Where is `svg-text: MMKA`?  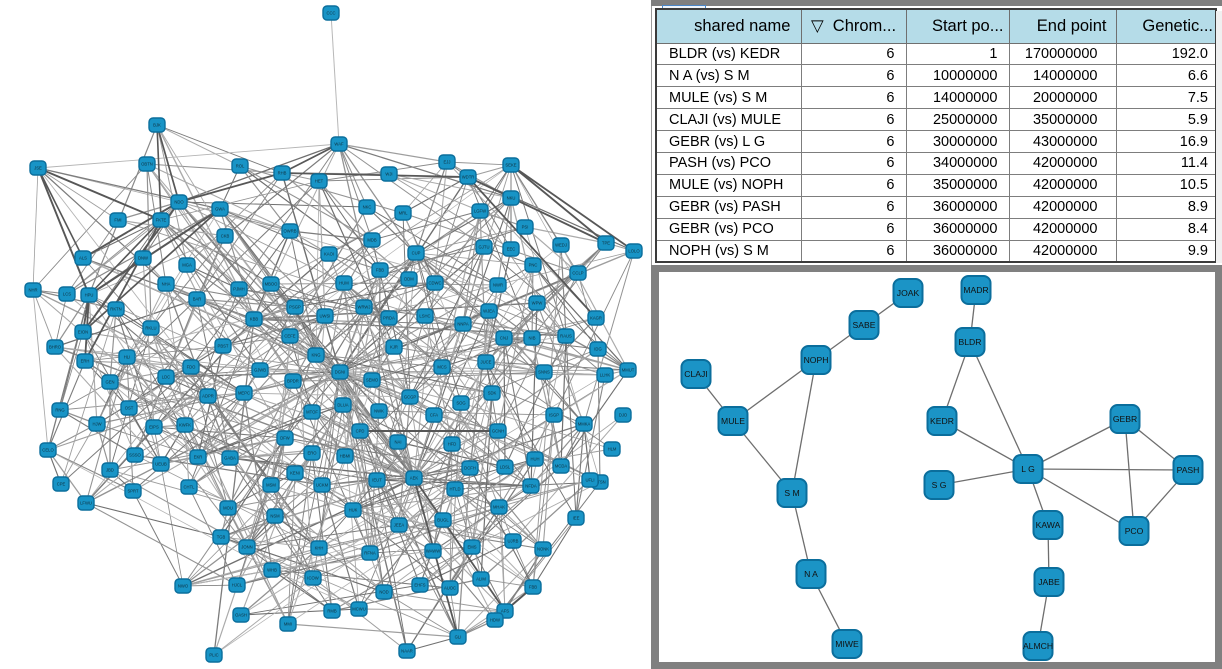 svg-text: MMKA is located at coordinates (584, 424).